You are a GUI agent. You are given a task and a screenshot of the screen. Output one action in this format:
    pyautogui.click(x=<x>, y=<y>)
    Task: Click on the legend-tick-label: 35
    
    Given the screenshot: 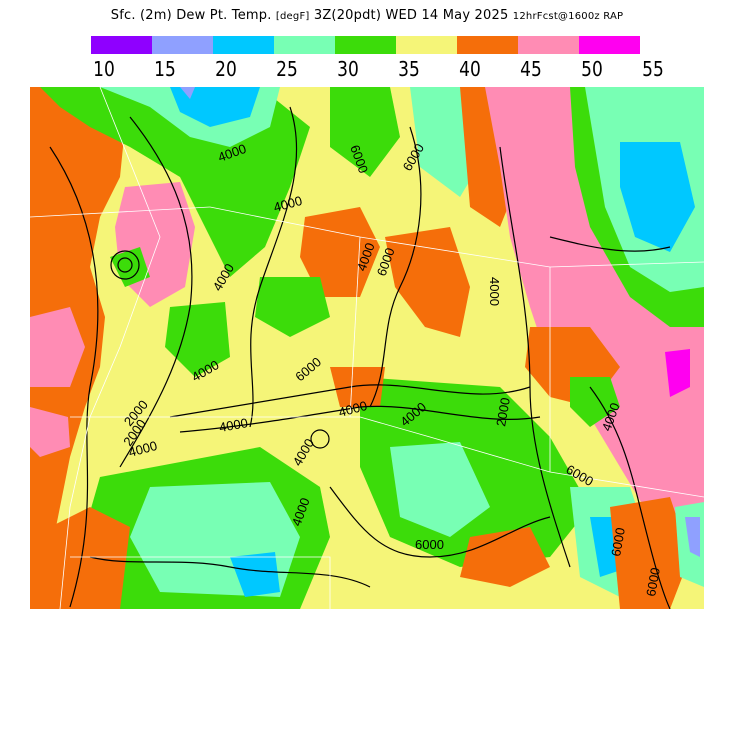 What is the action you would take?
    pyautogui.click(x=409, y=69)
    